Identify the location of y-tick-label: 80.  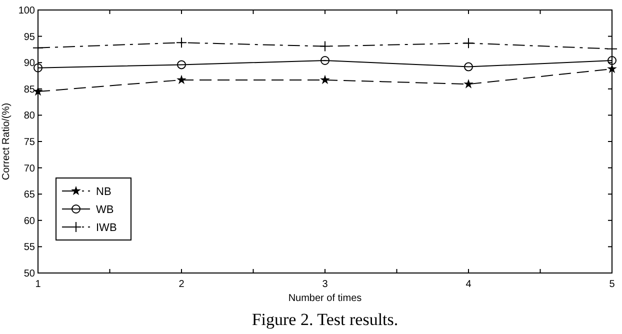
(30, 116).